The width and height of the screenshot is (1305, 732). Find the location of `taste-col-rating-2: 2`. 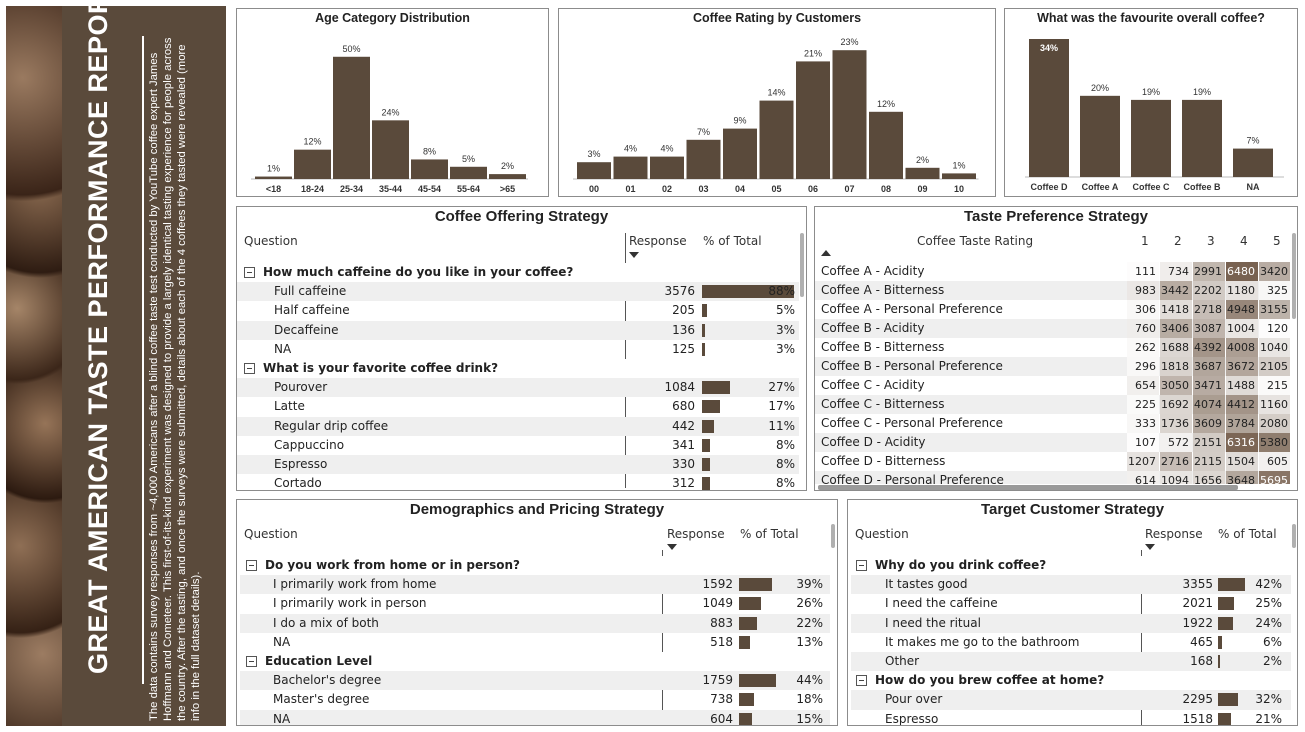

taste-col-rating-2: 2 is located at coordinates (1178, 241).